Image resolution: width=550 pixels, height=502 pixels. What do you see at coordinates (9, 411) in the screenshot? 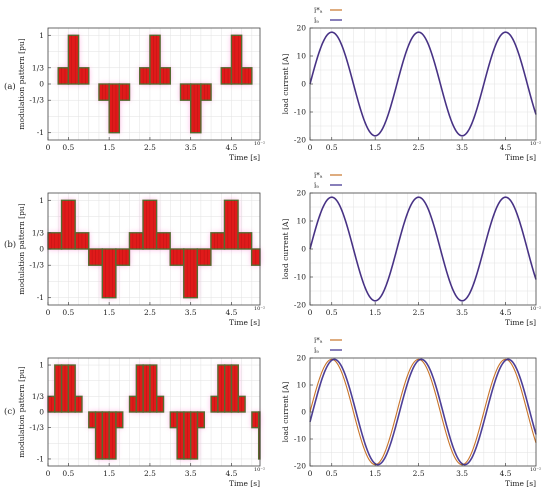
I see `row-label-c: (c)` at bounding box center [9, 411].